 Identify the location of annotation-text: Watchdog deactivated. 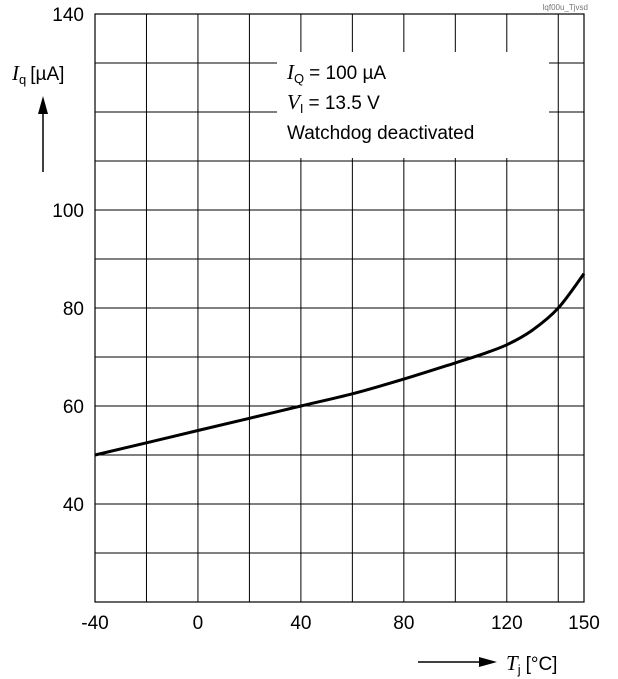
(380, 133).